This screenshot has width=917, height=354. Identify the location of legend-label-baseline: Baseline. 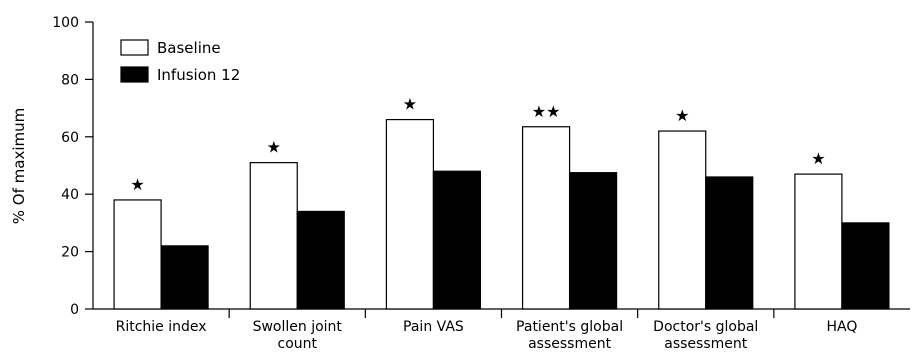
(189, 48).